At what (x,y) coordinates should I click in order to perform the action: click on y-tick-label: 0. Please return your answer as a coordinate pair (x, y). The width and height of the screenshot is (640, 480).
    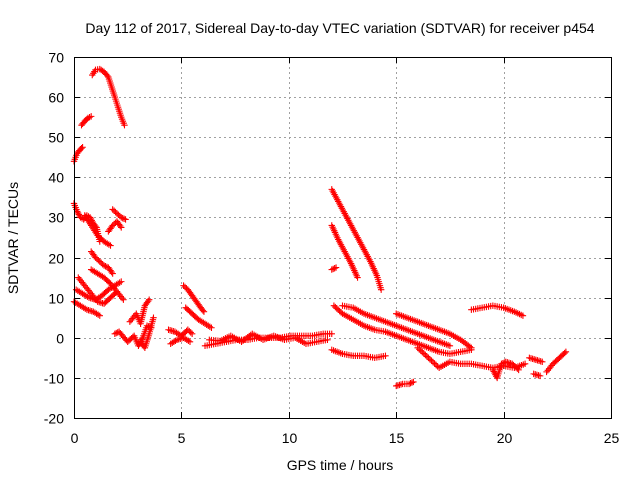
    Looking at the image, I should click on (60, 339).